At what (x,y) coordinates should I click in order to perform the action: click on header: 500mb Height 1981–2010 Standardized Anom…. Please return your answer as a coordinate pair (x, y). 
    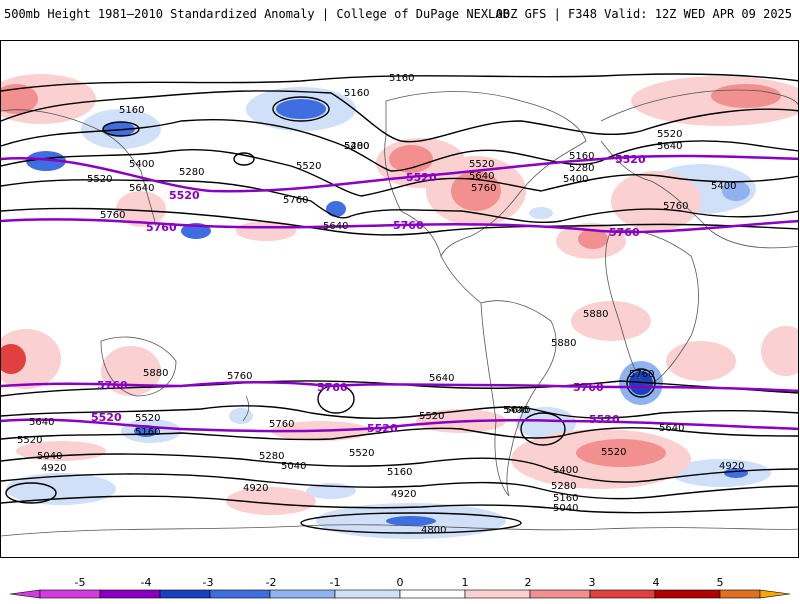
    Looking at the image, I should click on (400, 14).